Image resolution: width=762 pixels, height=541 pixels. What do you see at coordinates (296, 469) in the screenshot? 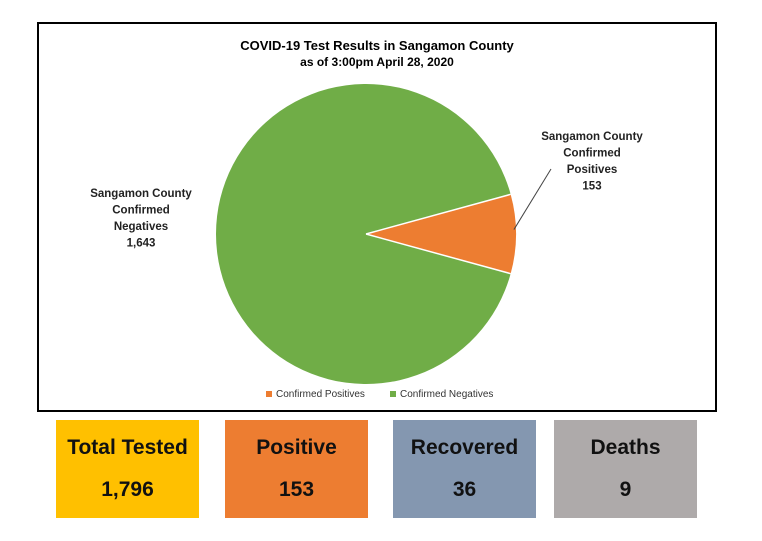
I see `positive-tile: Positive 153` at bounding box center [296, 469].